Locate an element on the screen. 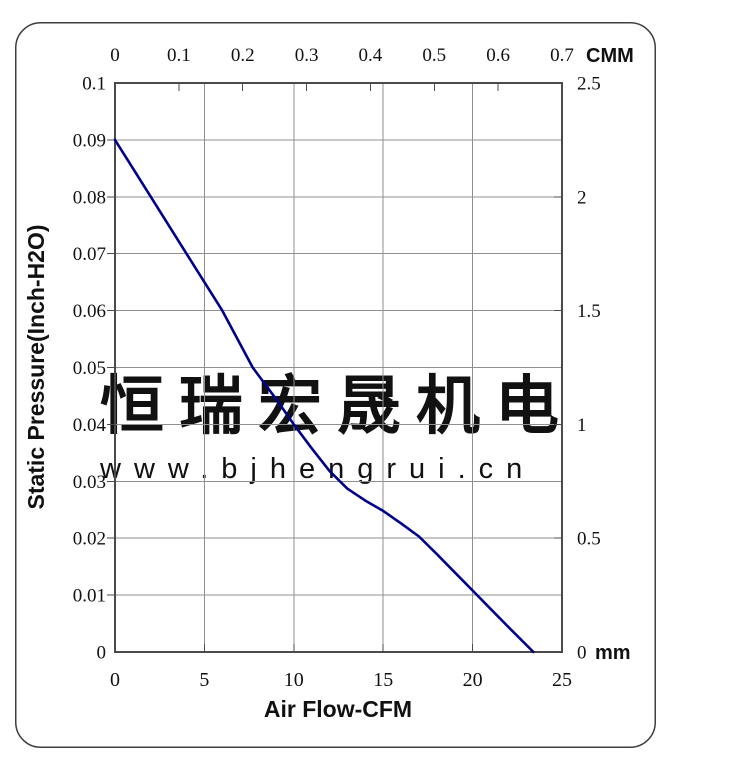 The image size is (750, 770). x-axis-tick-label: 15 is located at coordinates (383, 680).